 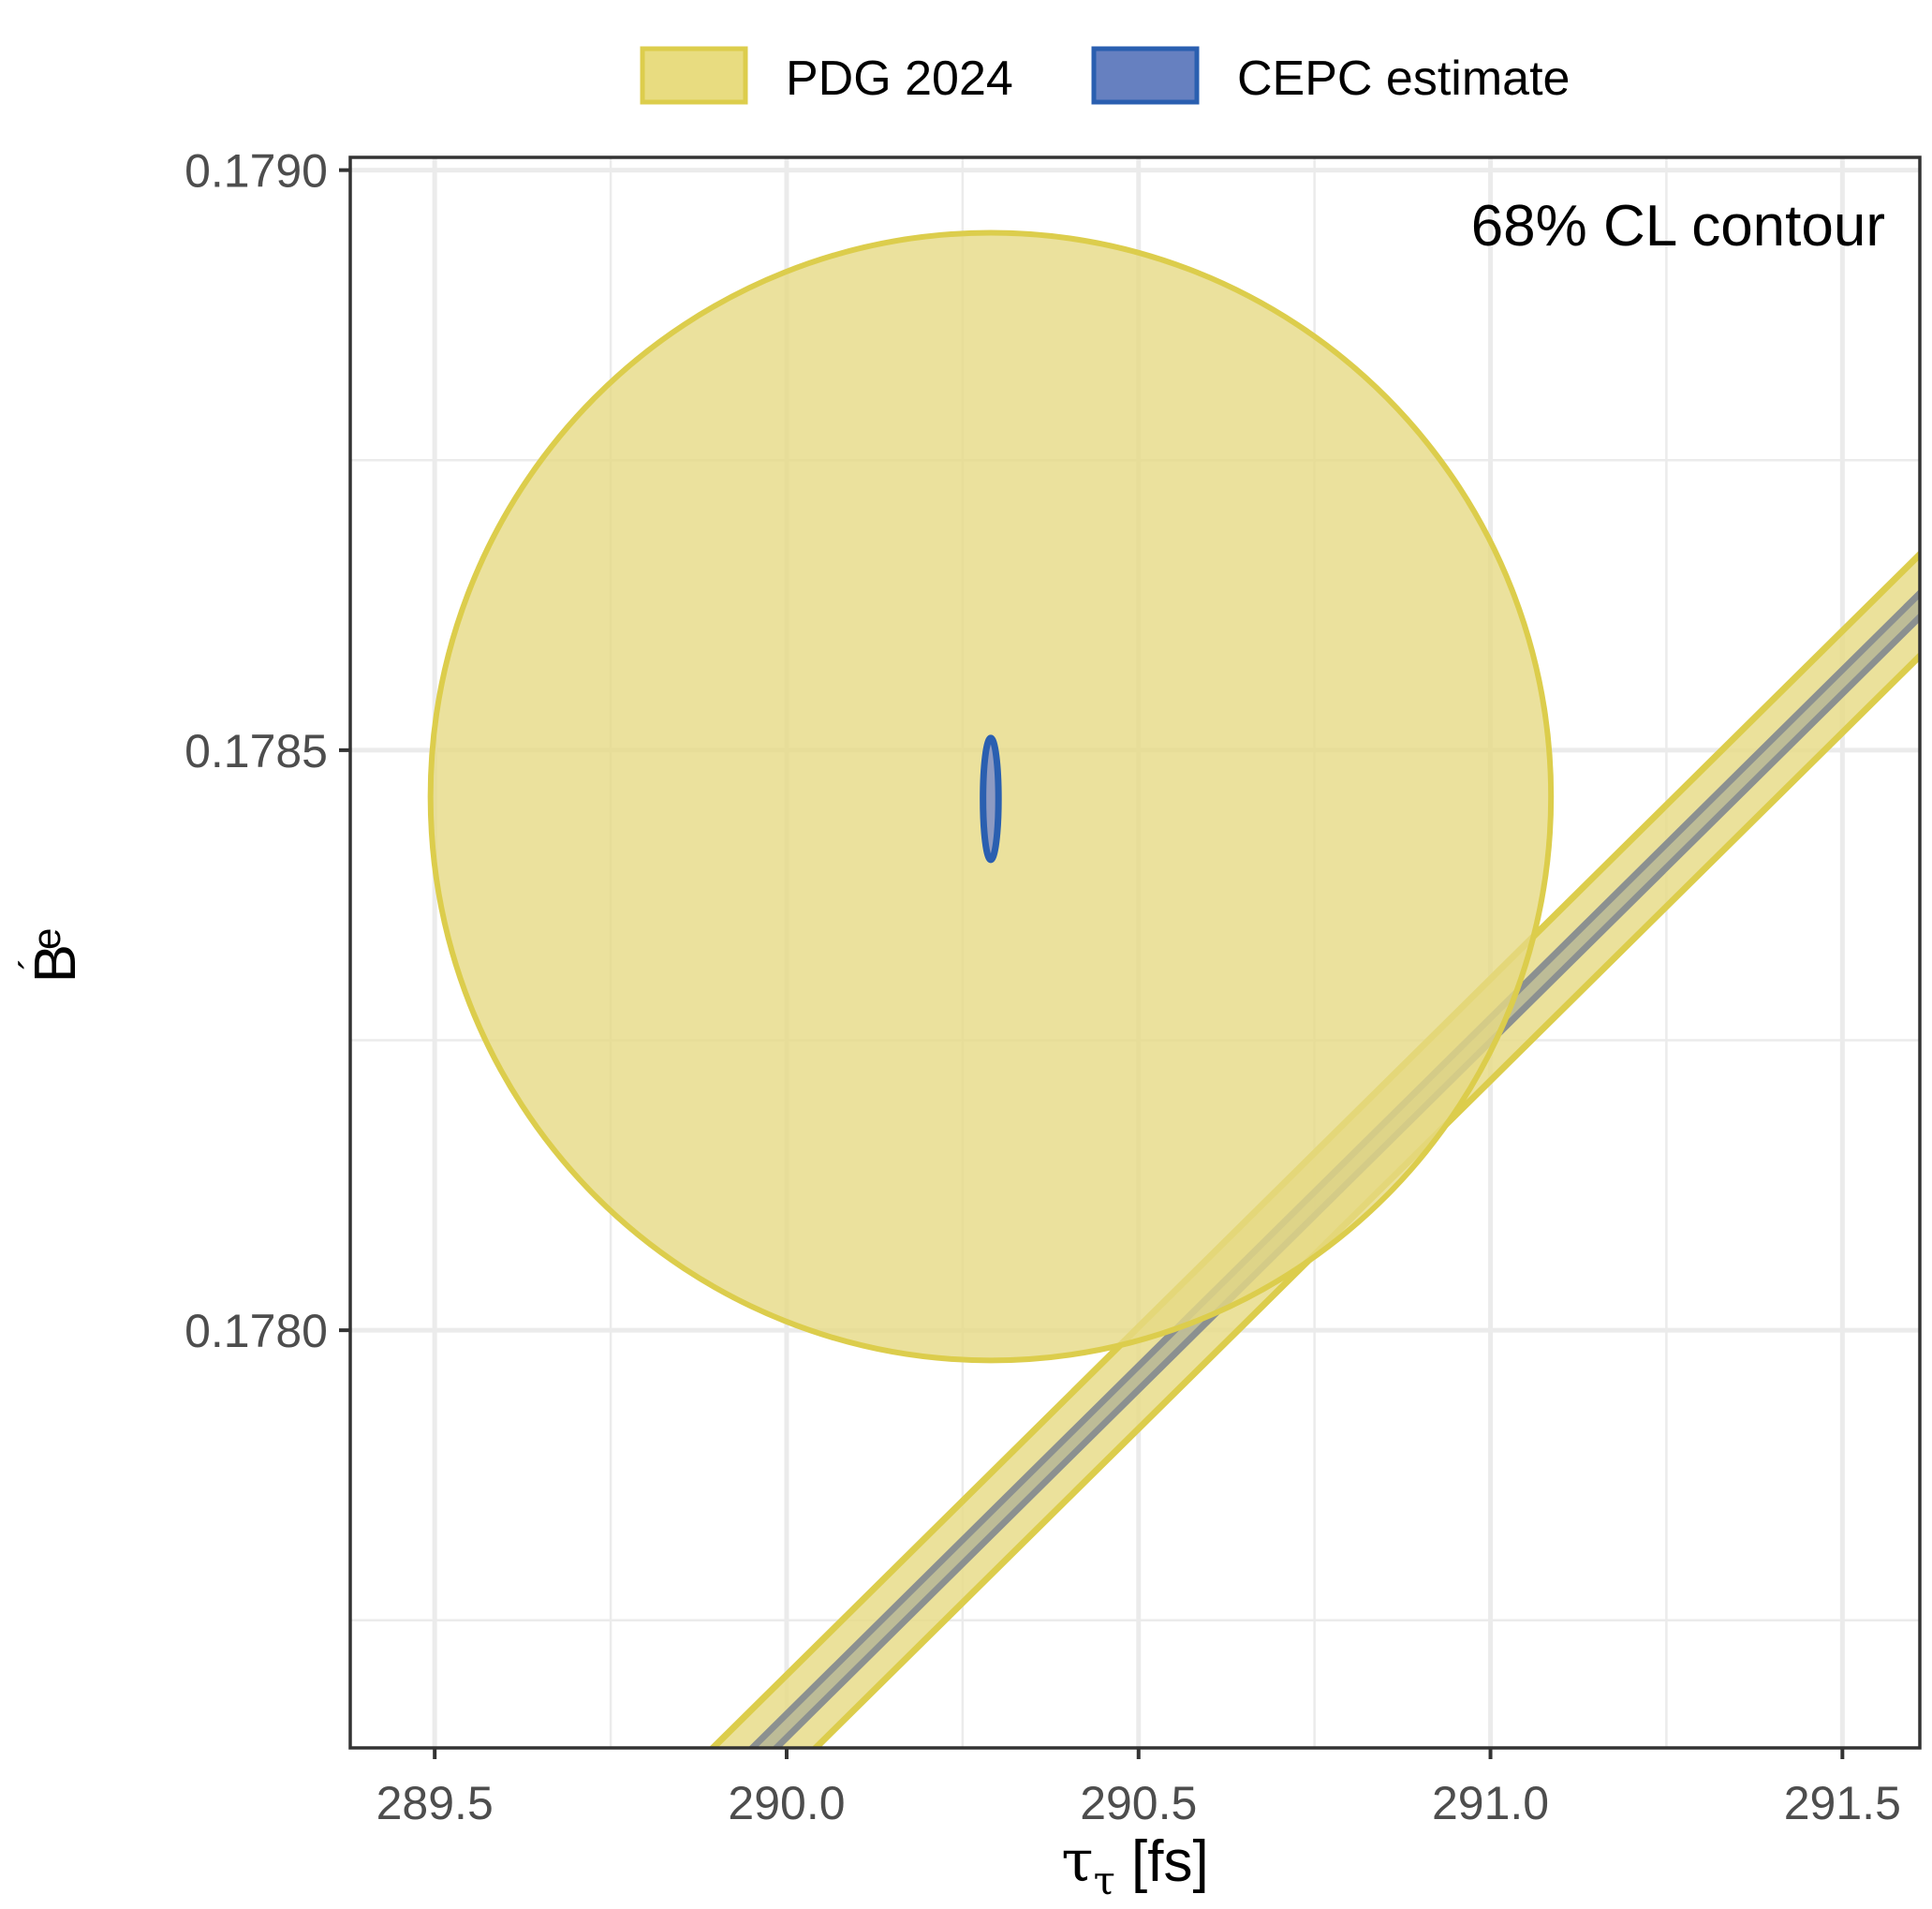 I want to click on x-axis-title-unit: [fs], so click(x=1162, y=1862).